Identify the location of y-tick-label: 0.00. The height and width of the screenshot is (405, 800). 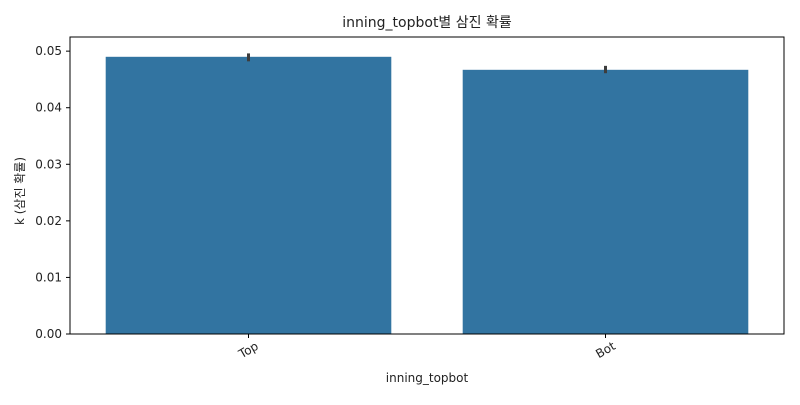
(48, 334).